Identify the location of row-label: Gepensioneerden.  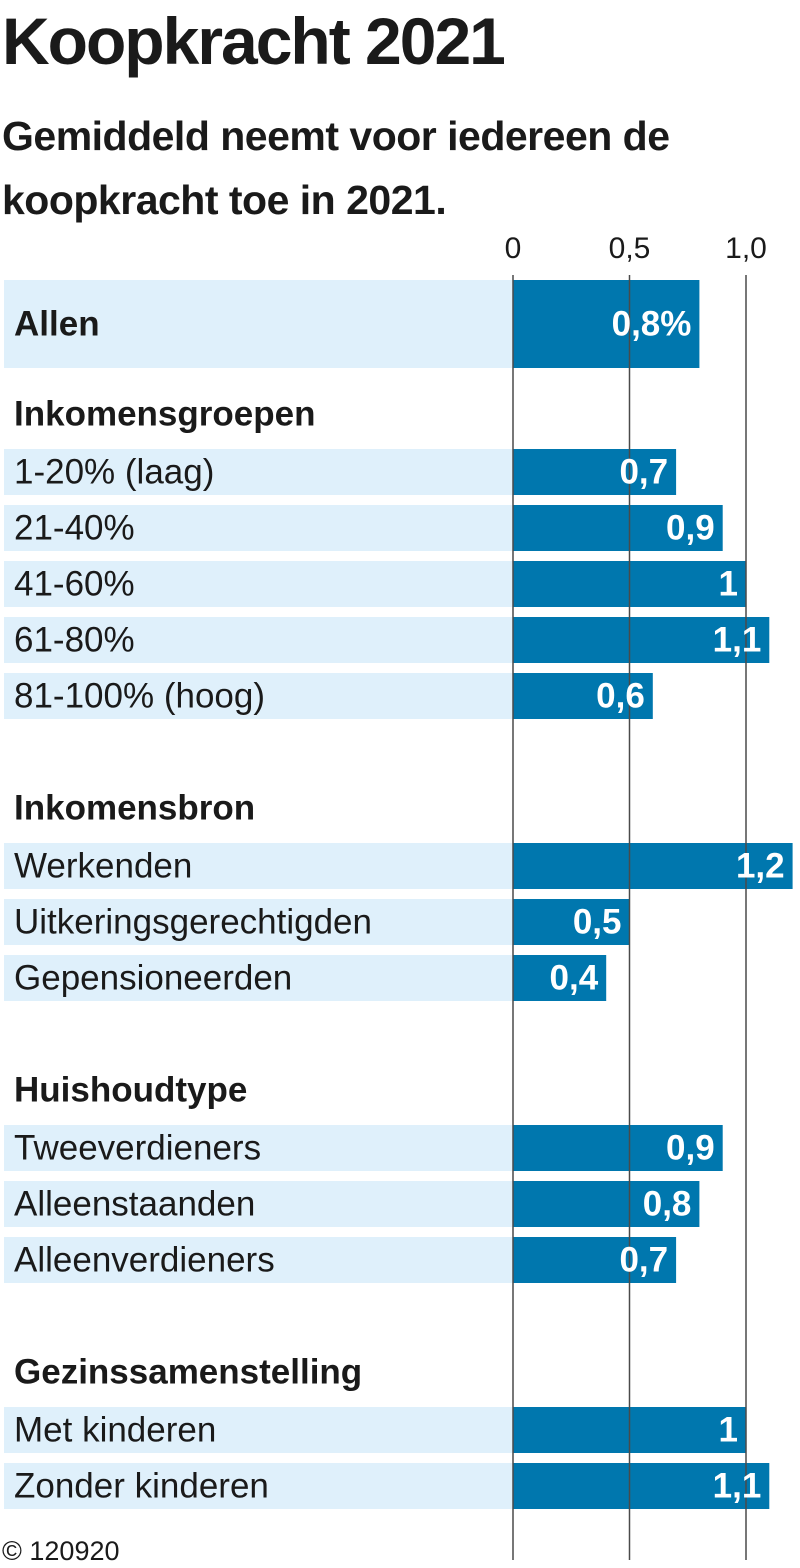
(153, 978).